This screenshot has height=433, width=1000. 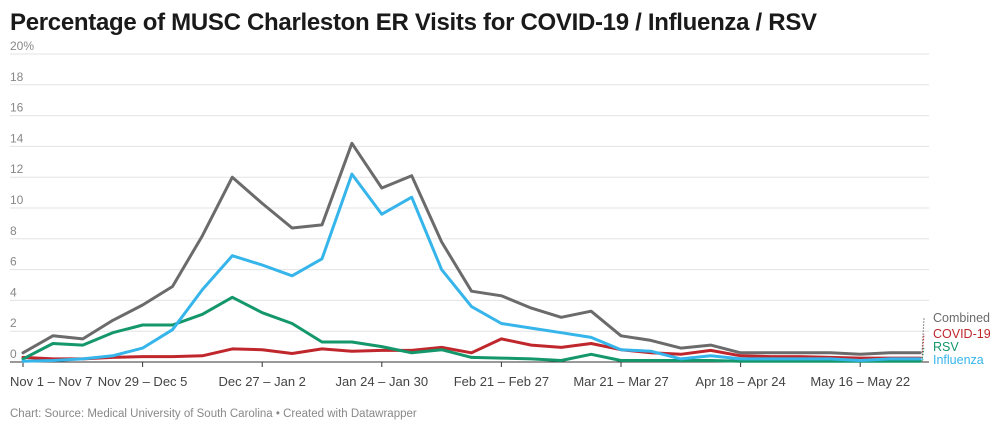 I want to click on y-tick-label: 6, so click(x=13, y=262).